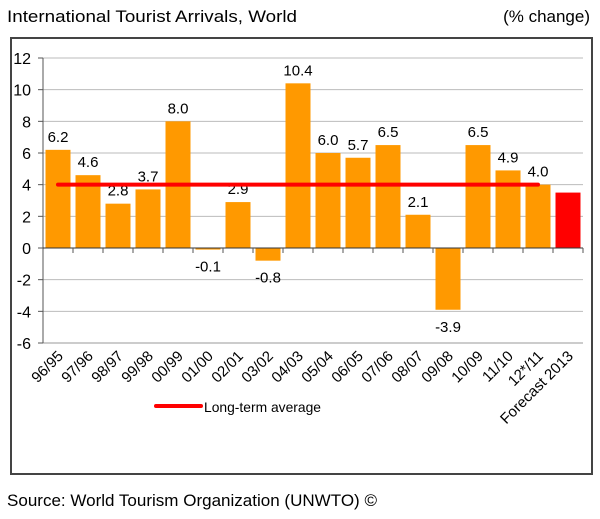 This screenshot has width=600, height=519. What do you see at coordinates (328, 140) in the screenshot?
I see `data-label: 6.0` at bounding box center [328, 140].